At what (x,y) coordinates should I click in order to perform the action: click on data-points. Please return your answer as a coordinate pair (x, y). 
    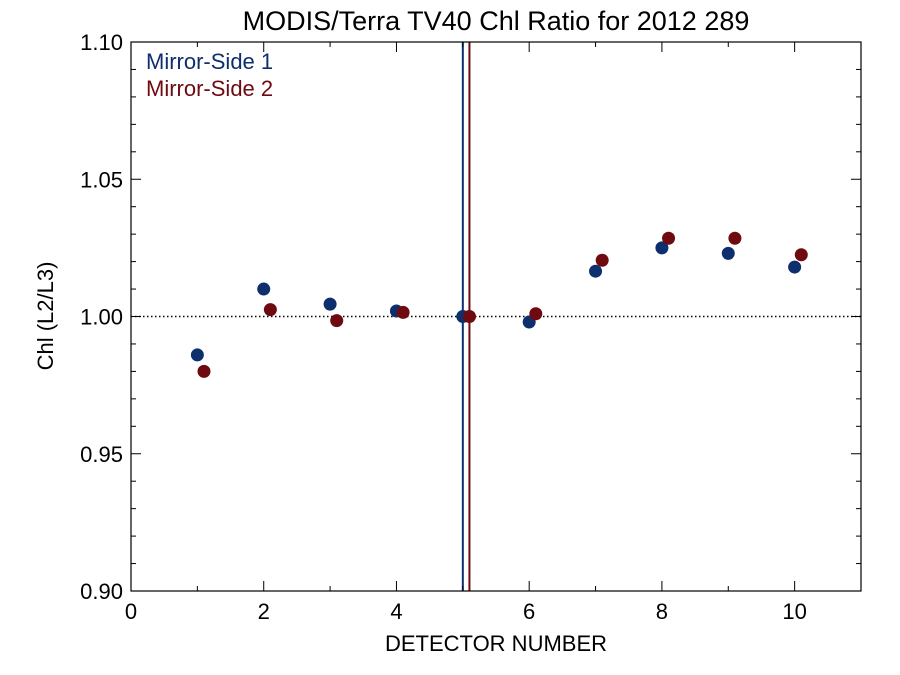
    Looking at the image, I should click on (499, 304).